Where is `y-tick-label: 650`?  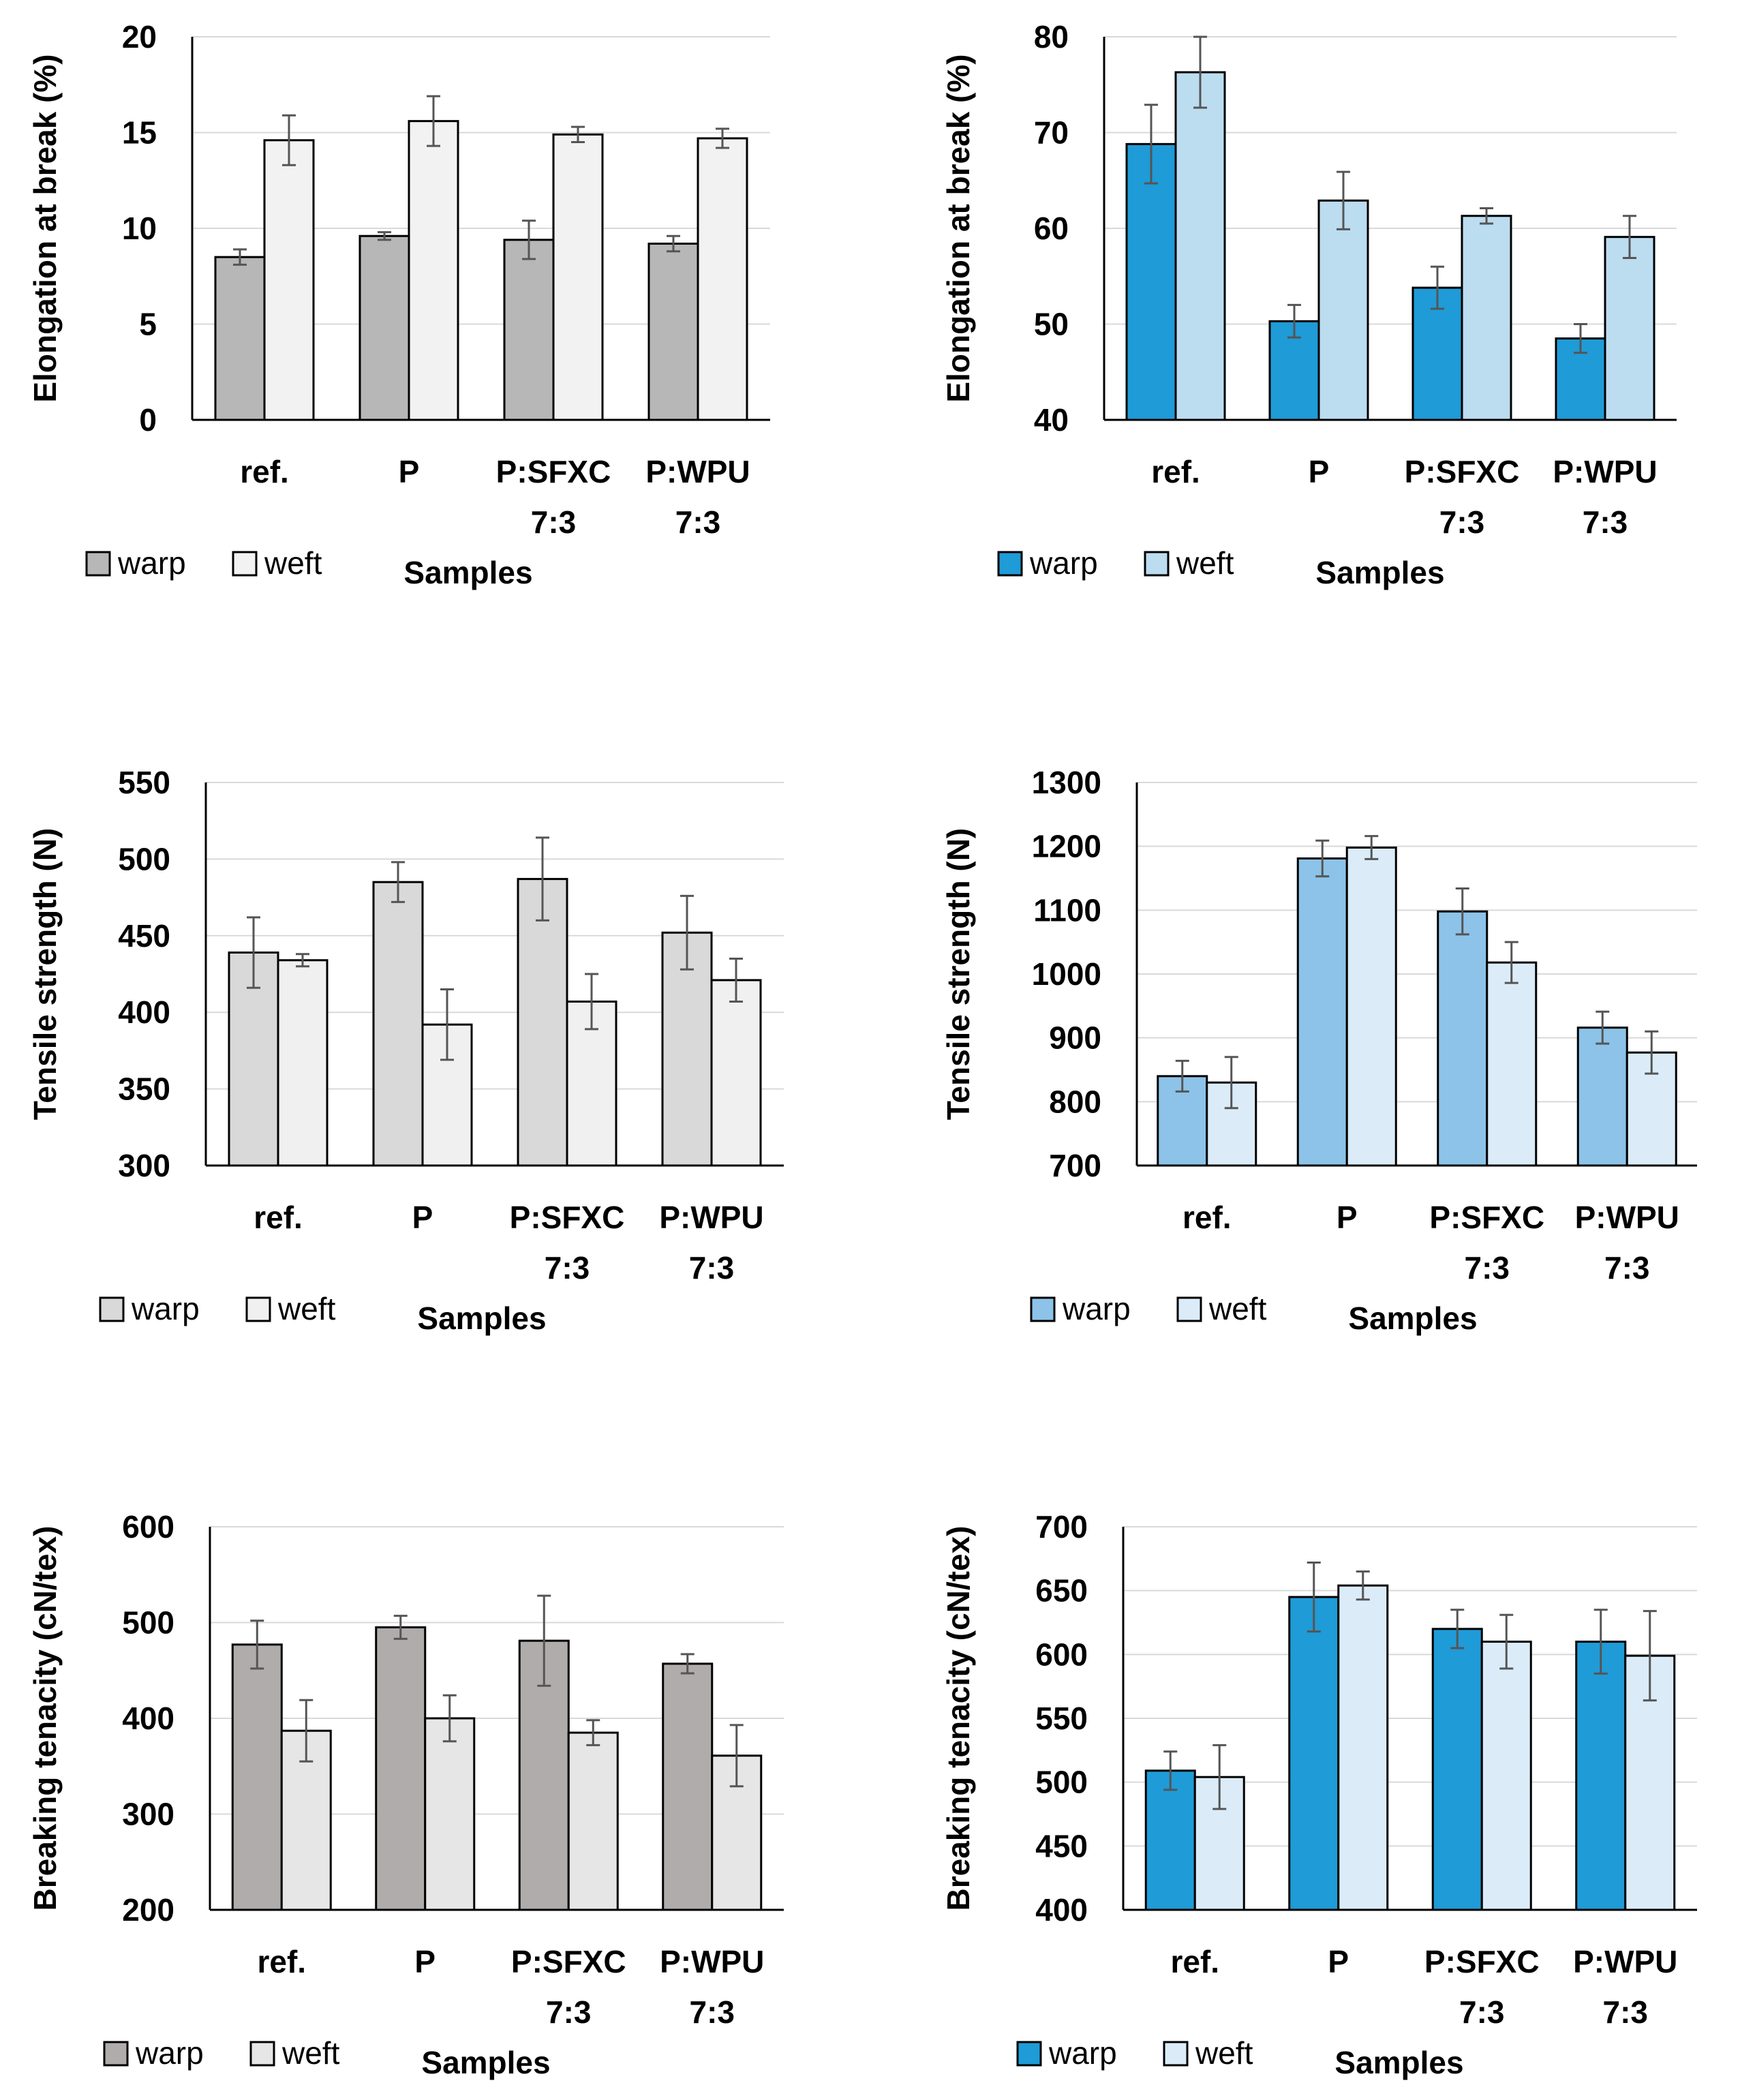
y-tick-label: 650 is located at coordinates (1061, 1591).